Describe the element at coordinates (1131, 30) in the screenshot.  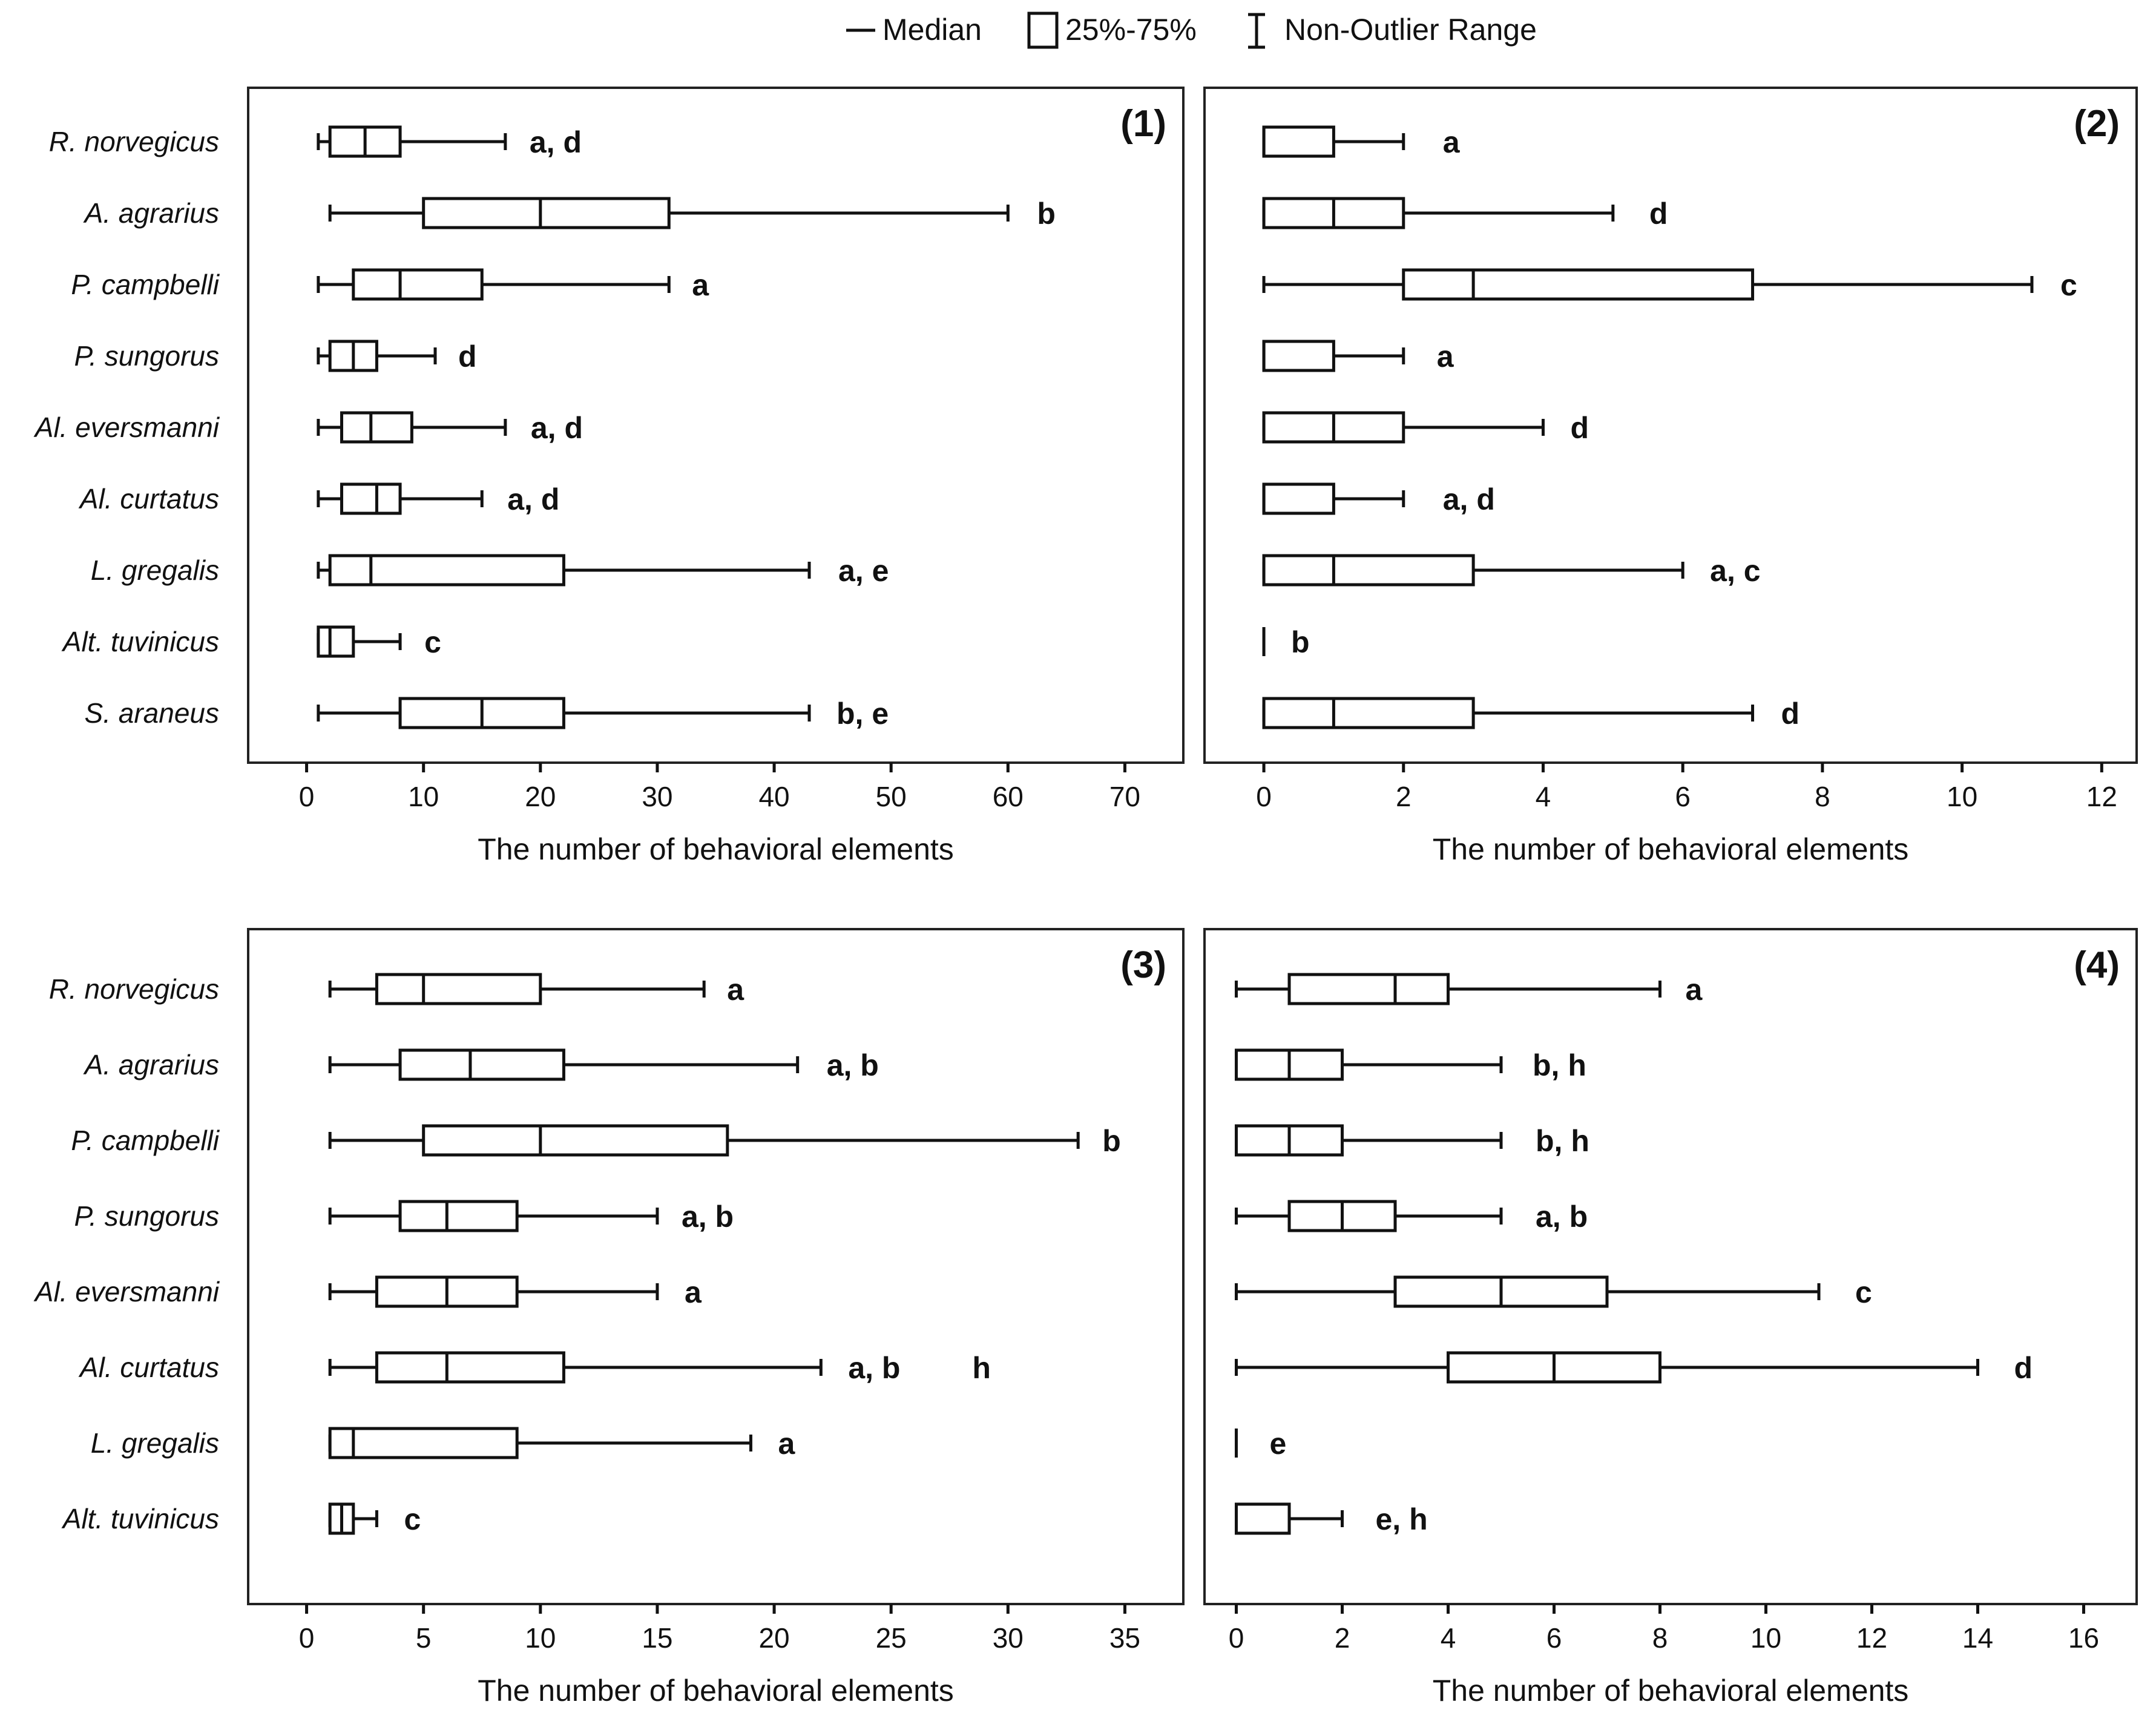
I see `legend-box-label: 25%-75%` at that location.